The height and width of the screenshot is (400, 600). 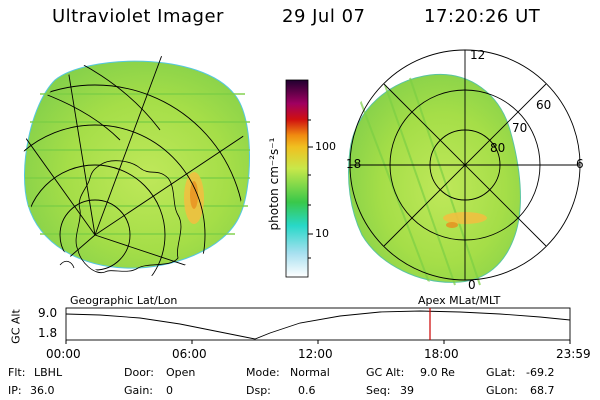 What do you see at coordinates (16, 326) in the screenshot?
I see `timeline-y-label: GC Alt` at bounding box center [16, 326].